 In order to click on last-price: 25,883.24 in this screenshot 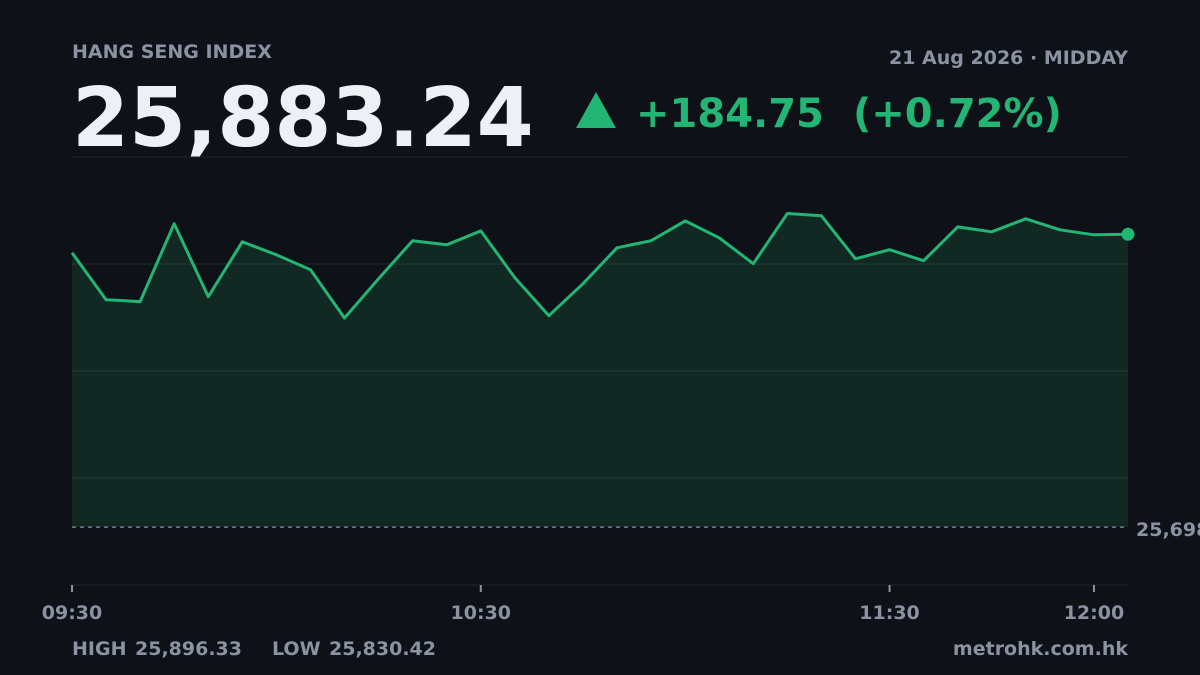, I will do `click(303, 118)`.